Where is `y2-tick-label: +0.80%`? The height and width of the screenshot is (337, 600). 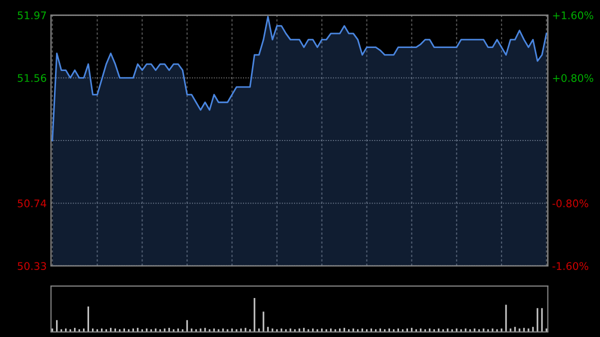 y2-tick-label: +0.80% is located at coordinates (573, 78).